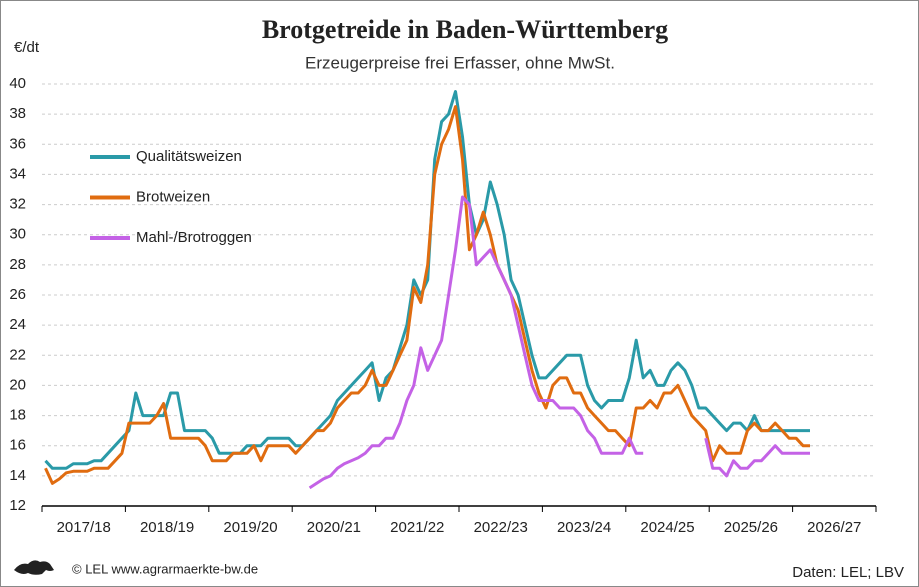  Describe the element at coordinates (751, 527) in the screenshot. I see `x-tick-label: 2025/26` at that location.